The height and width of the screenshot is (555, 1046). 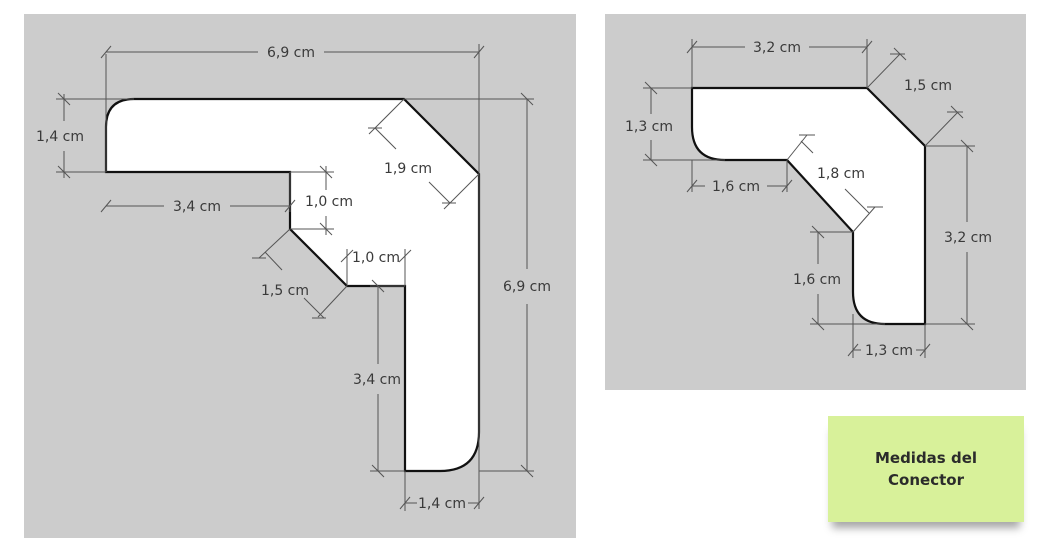 I want to click on right-left-height-label: 1,3 cm, so click(x=649, y=127).